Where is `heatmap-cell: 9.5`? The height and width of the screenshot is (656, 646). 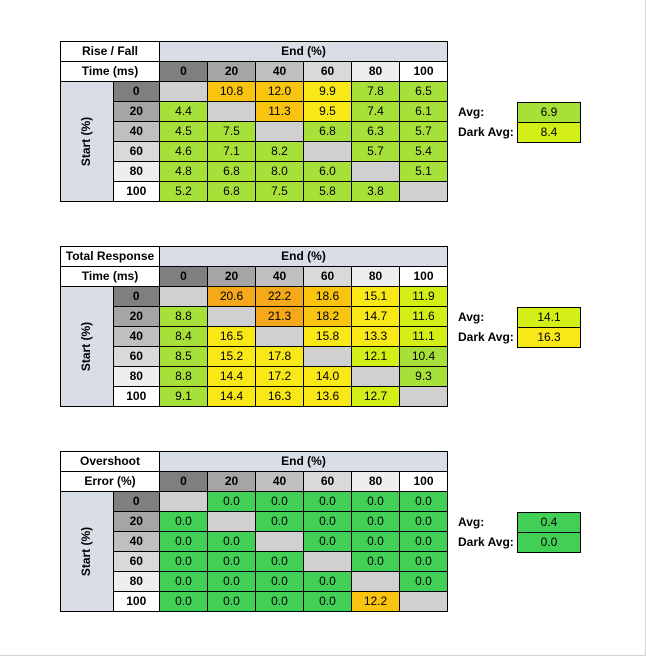
heatmap-cell: 9.5 is located at coordinates (327, 111).